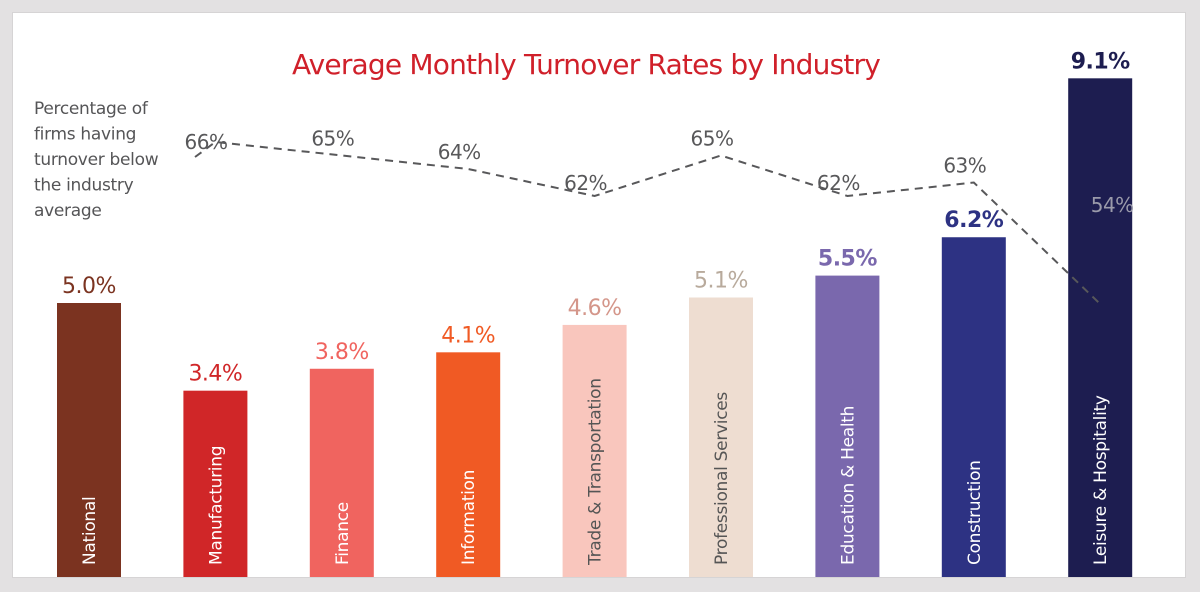  Describe the element at coordinates (1101, 480) in the screenshot. I see `category-label: Leisure & Hospitality` at that location.